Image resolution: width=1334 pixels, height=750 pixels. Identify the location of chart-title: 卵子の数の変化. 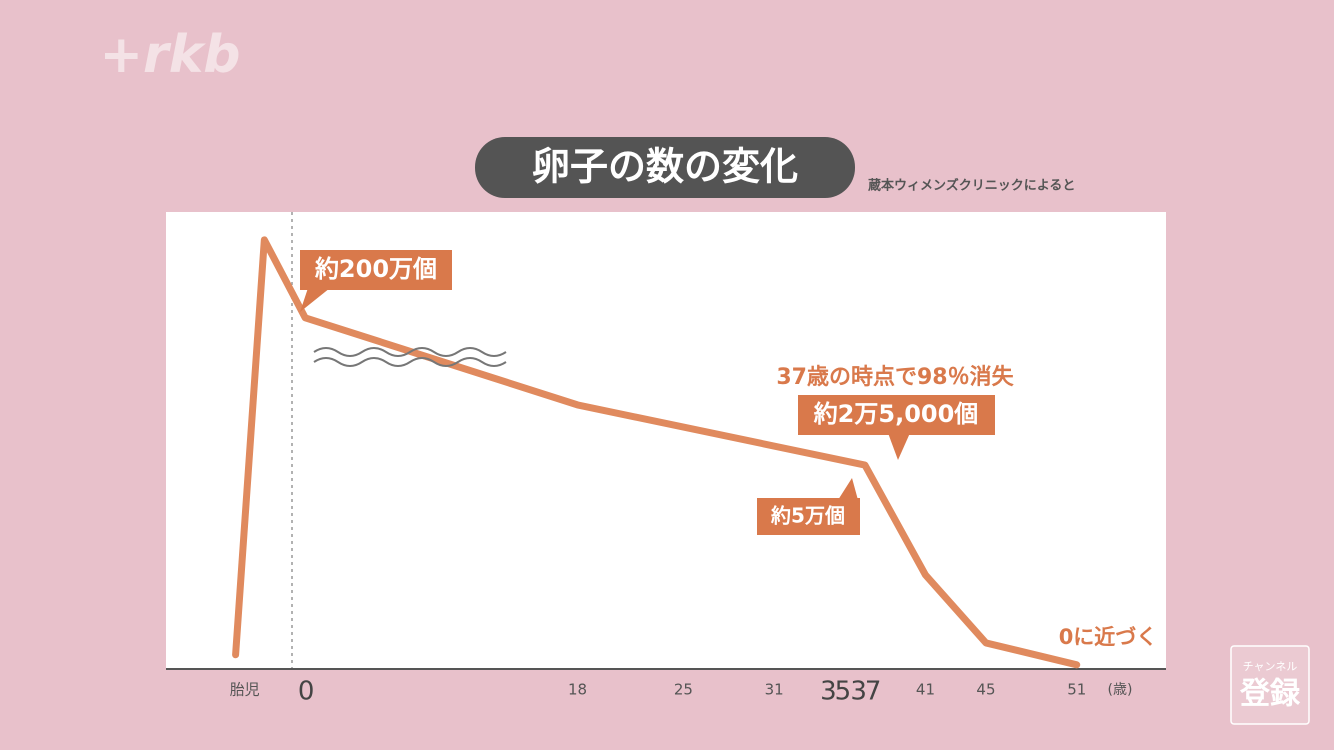
(665, 167).